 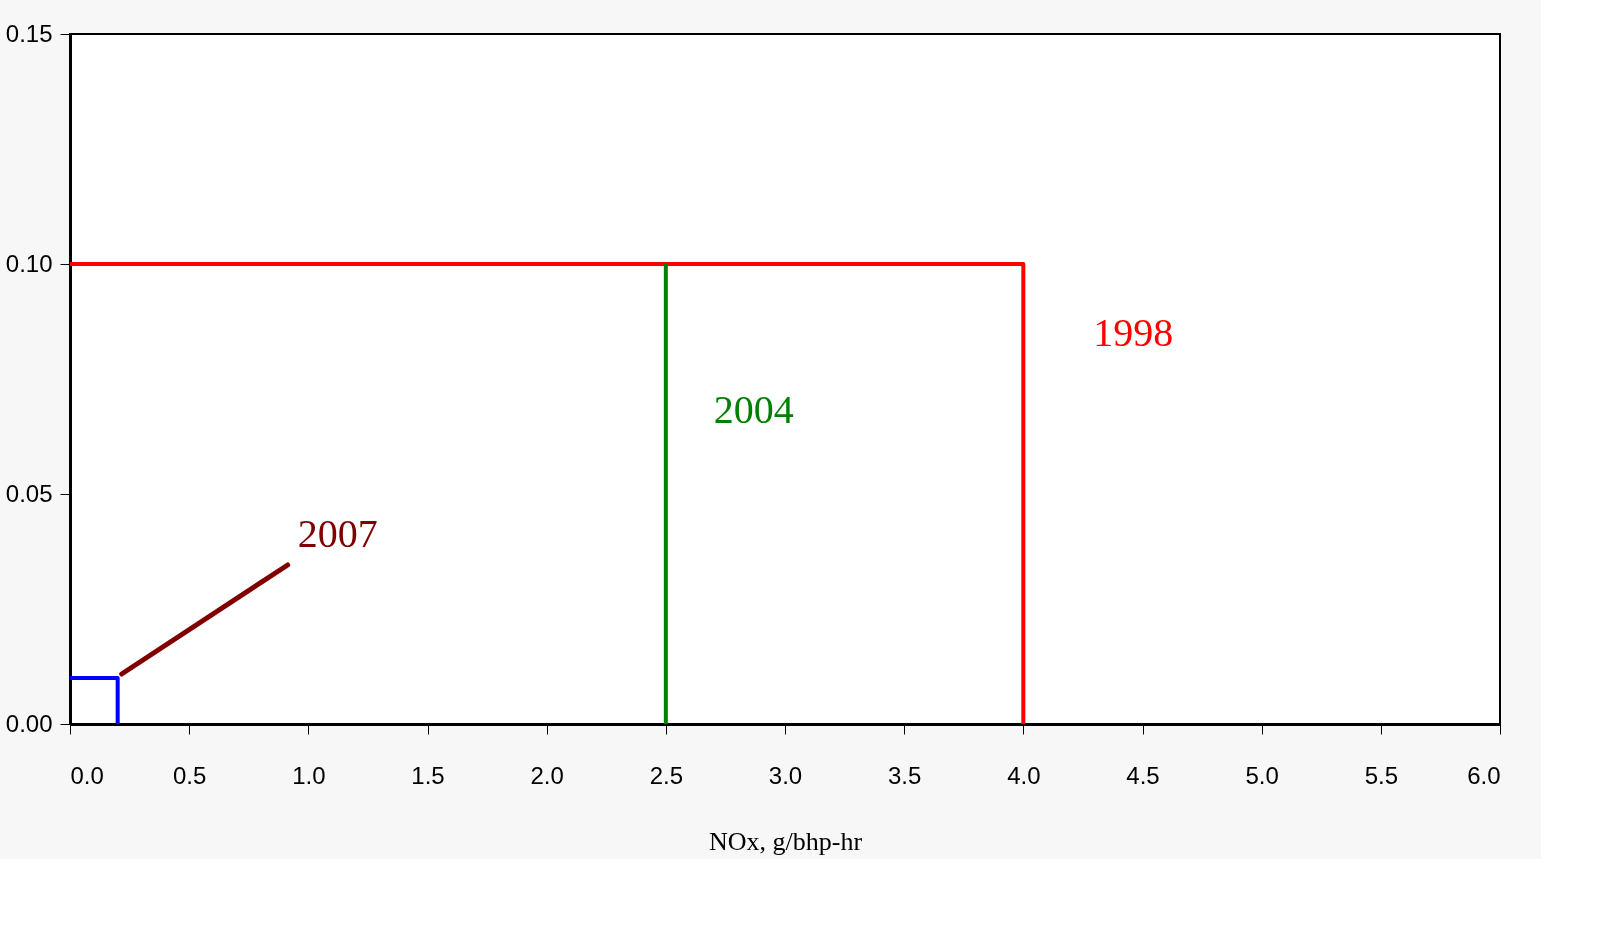 I want to click on series-label: 2004, so click(x=753, y=409).